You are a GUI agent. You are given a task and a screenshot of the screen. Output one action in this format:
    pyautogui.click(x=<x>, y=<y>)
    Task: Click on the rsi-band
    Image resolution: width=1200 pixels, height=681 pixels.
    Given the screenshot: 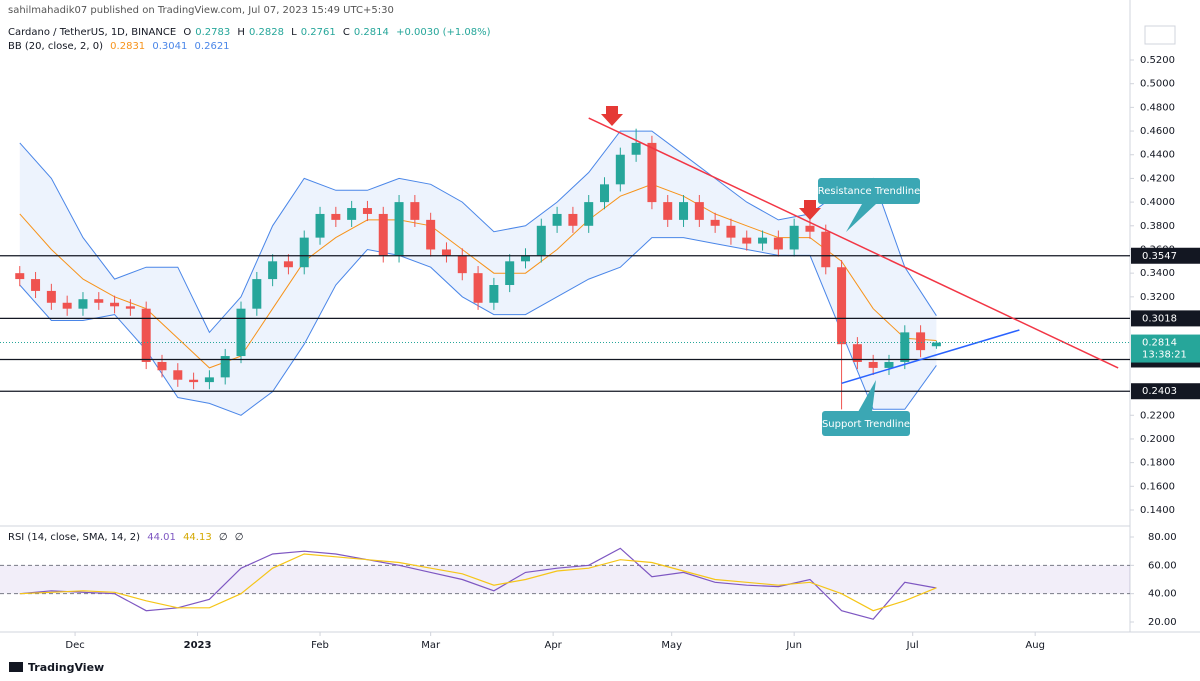 What is the action you would take?
    pyautogui.click(x=565, y=579)
    